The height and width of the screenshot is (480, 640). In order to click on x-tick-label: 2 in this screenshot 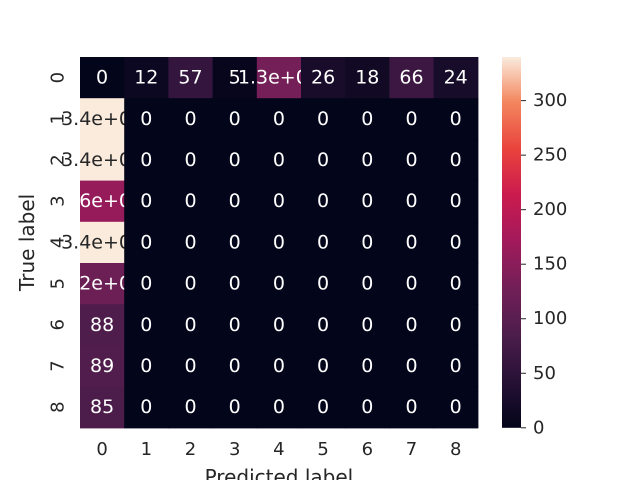, I will do `click(190, 449)`.